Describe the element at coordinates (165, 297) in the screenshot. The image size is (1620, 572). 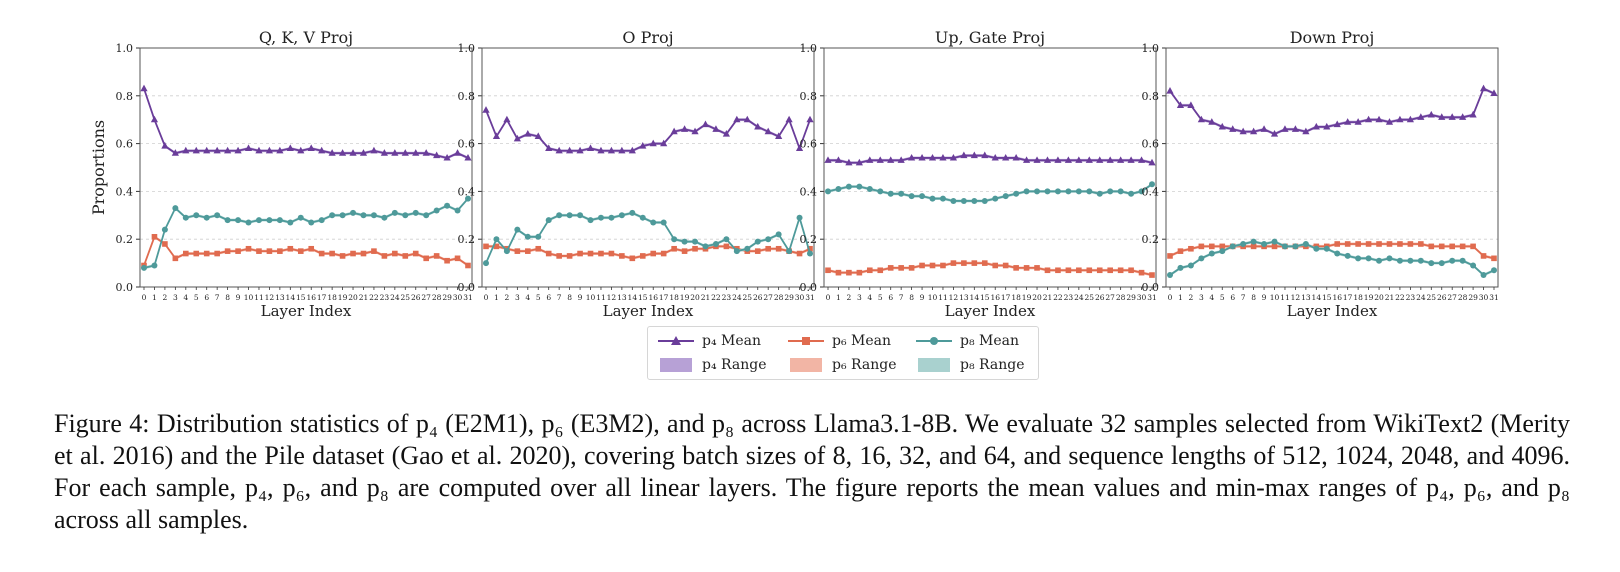
I see `x-tick-label: 2` at that location.